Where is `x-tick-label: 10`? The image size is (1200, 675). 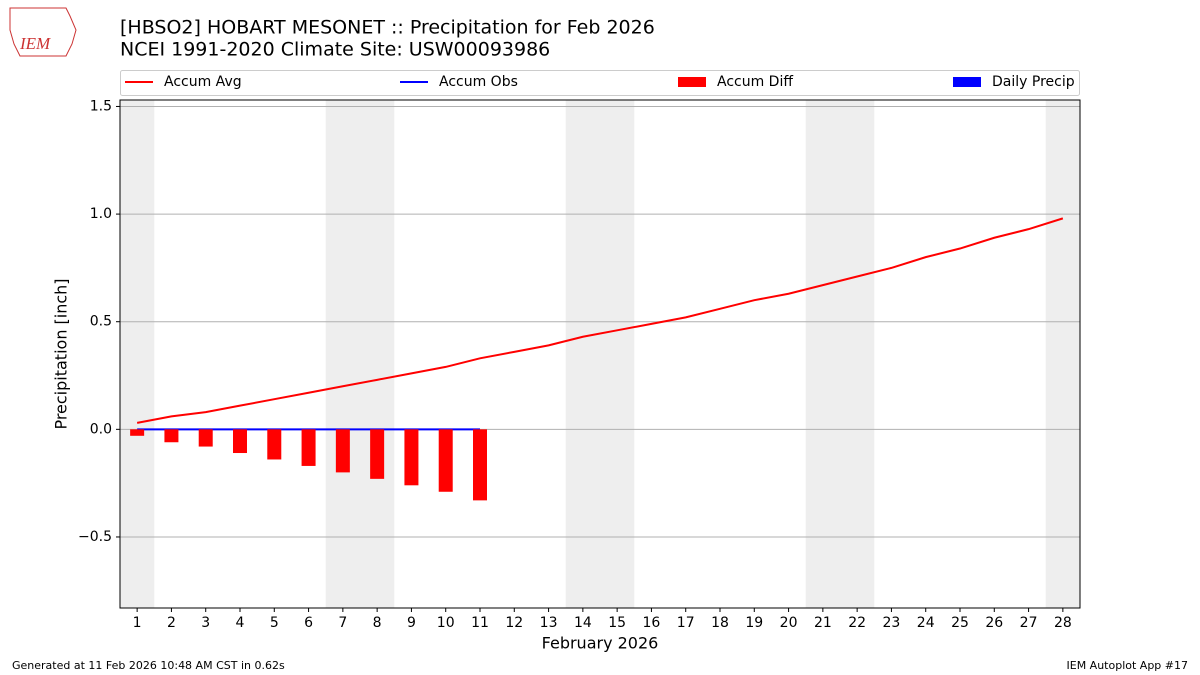 x-tick-label: 10 is located at coordinates (446, 623).